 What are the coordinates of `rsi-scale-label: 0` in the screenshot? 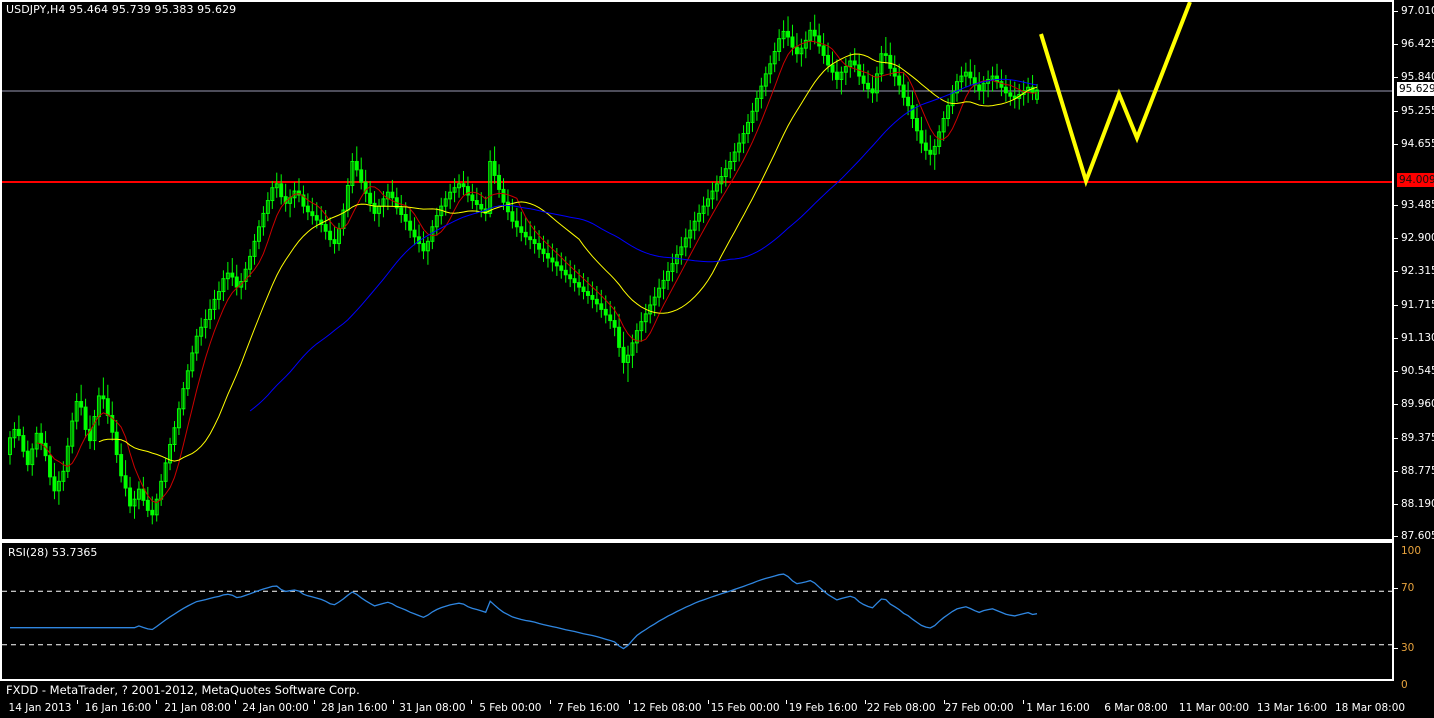 It's located at (1404, 685).